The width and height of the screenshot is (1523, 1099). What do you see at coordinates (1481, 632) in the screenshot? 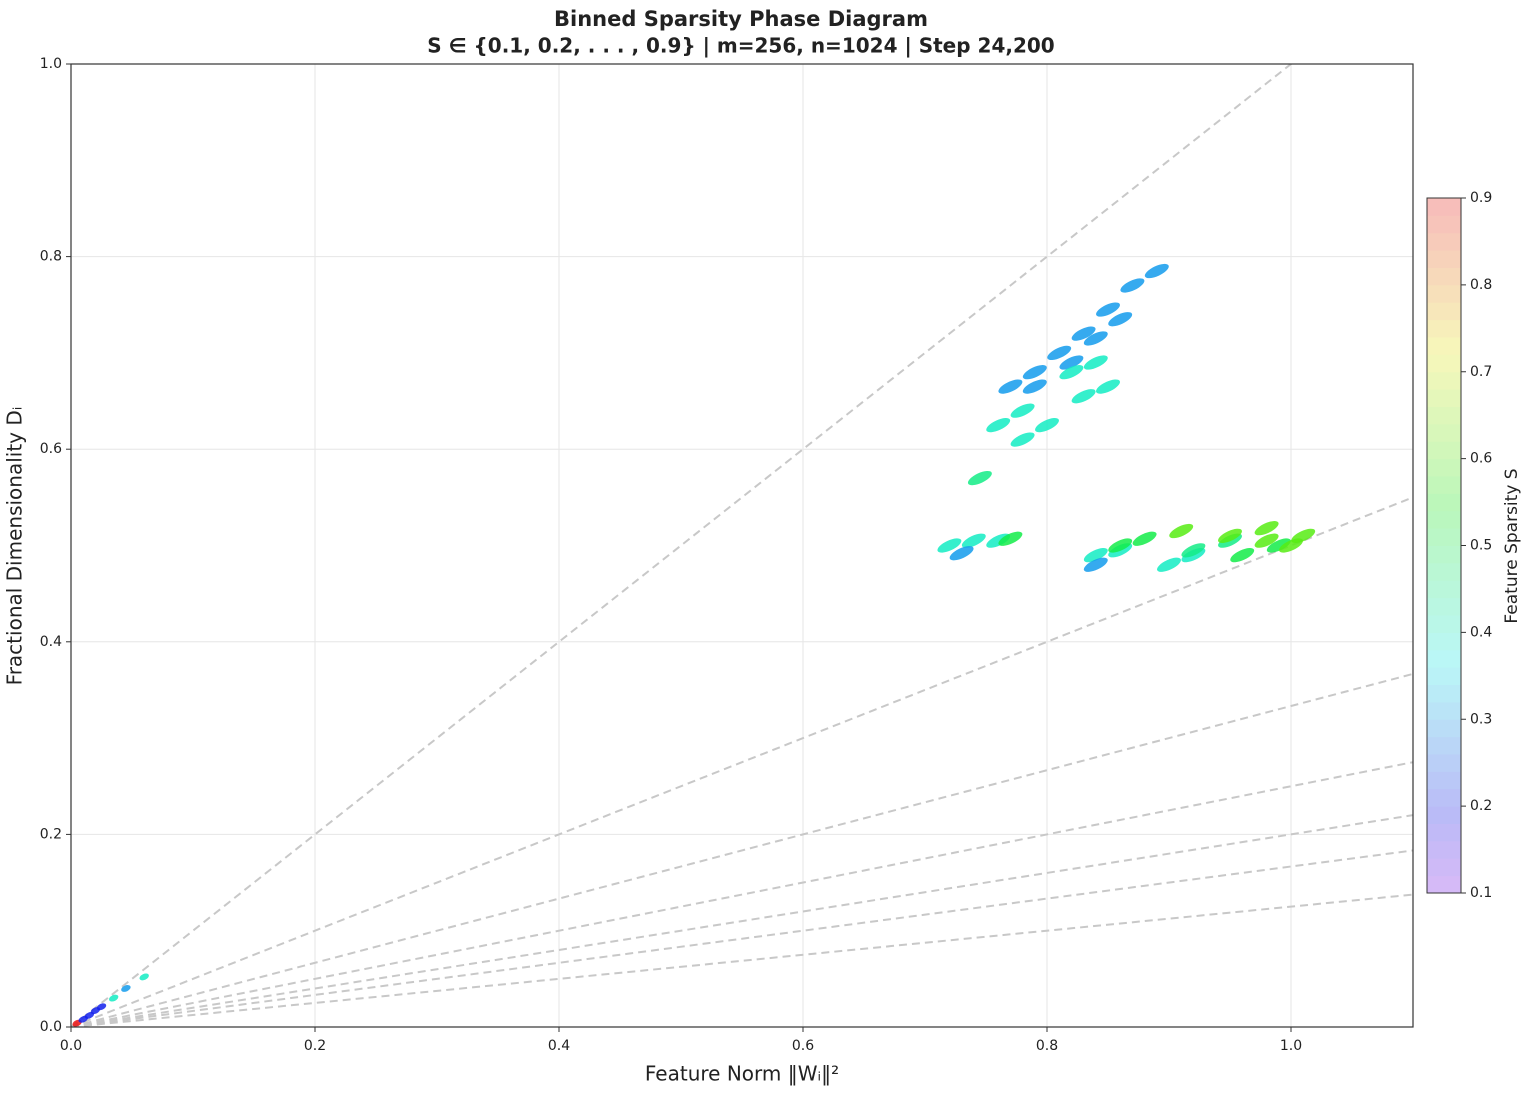
I see `colorbar-tick-label: 0.4` at bounding box center [1481, 632].